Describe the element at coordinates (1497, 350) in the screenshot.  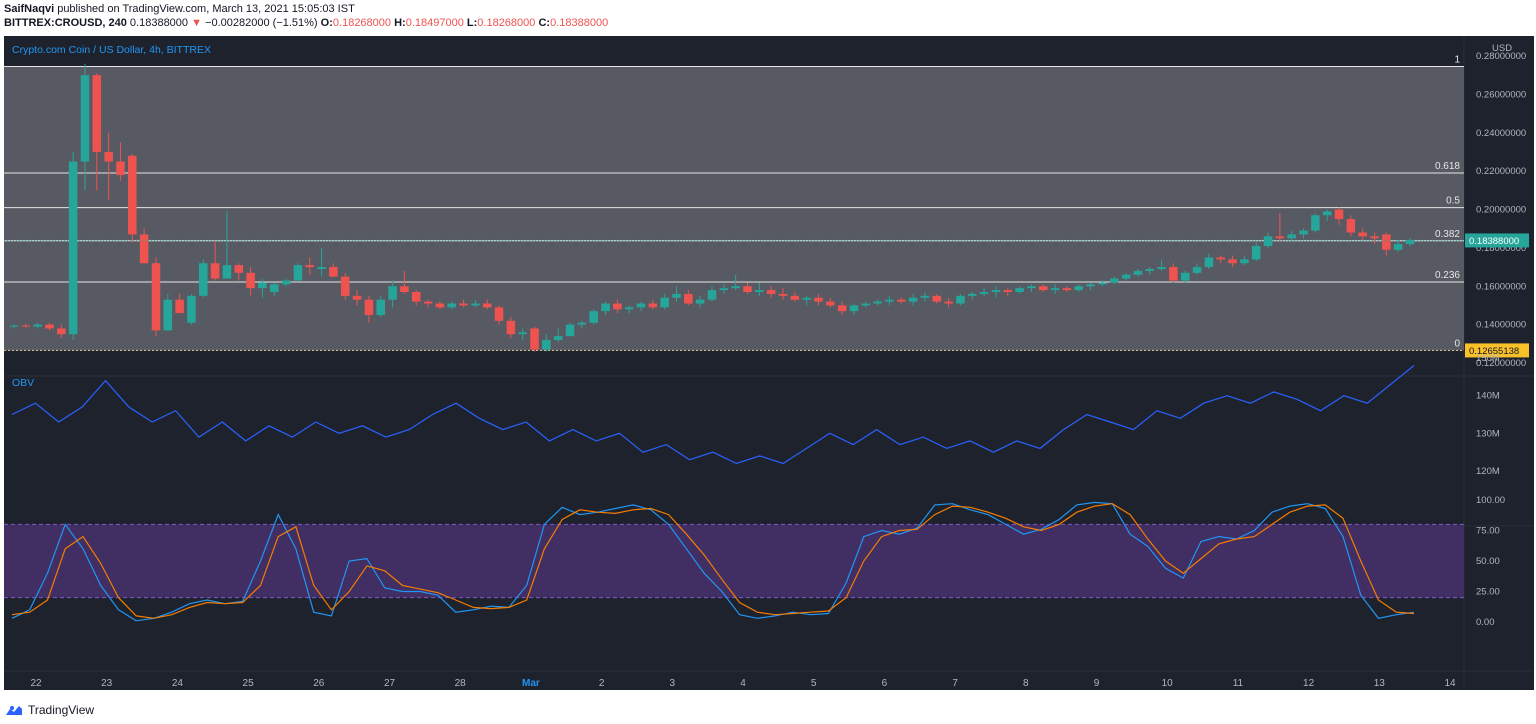
I see `low-price-tag` at that location.